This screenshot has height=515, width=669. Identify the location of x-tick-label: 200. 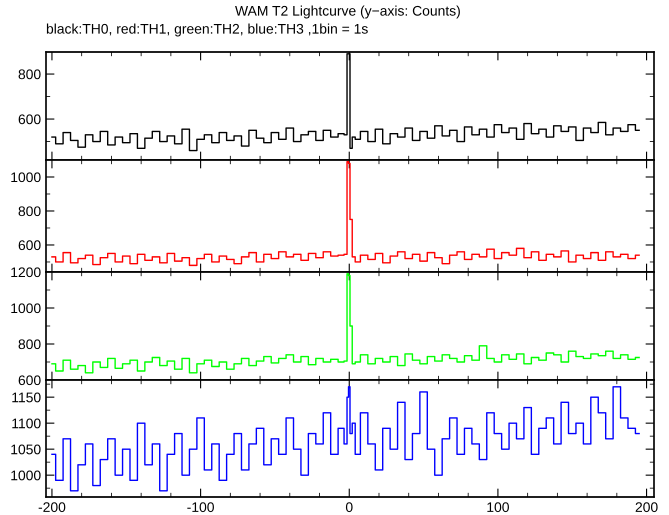
(647, 507).